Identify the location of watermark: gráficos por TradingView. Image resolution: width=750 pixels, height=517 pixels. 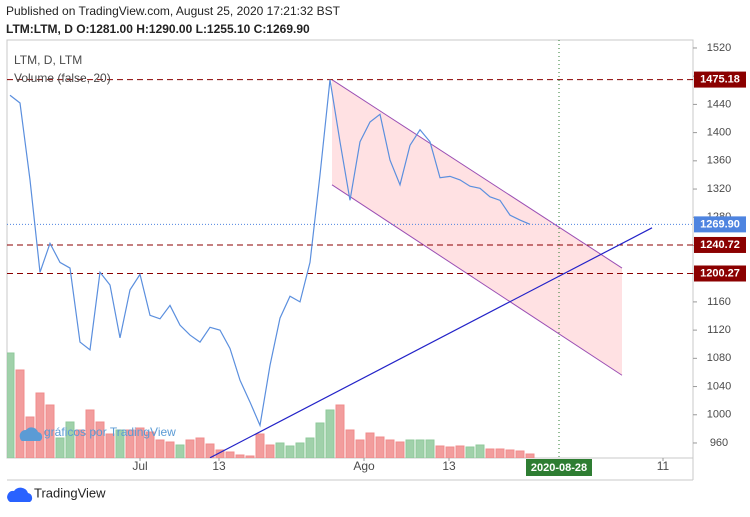
(97, 433).